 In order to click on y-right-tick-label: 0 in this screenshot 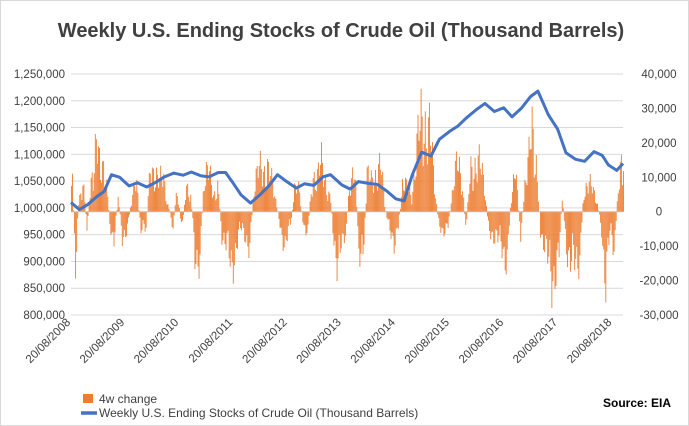, I will do `click(659, 213)`.